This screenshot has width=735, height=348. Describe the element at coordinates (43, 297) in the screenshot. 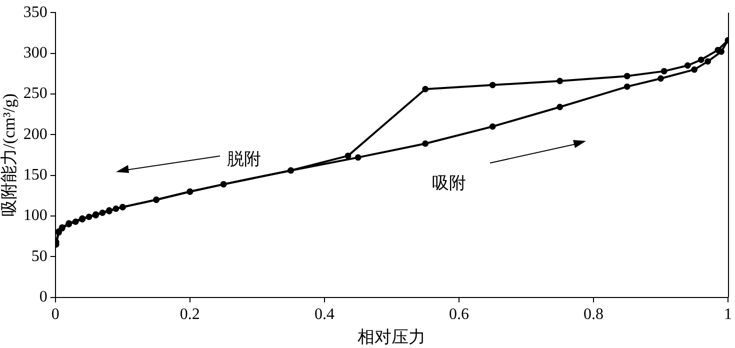

I see `y-tick-label: 0` at that location.